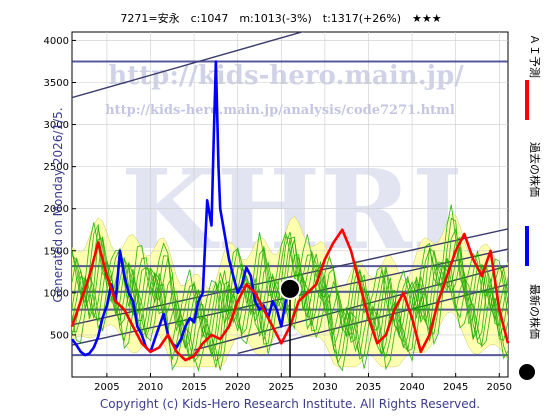 This screenshot has height=420, width=560. What do you see at coordinates (281, 387) in the screenshot?
I see `x-tick-label: 2025` at bounding box center [281, 387].